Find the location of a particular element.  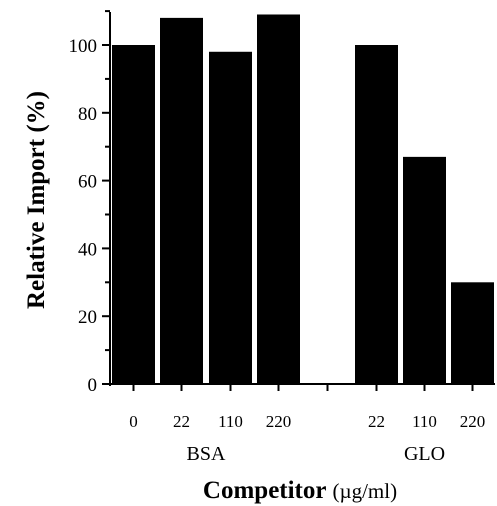

y-tick-label: 100 is located at coordinates (83, 46).